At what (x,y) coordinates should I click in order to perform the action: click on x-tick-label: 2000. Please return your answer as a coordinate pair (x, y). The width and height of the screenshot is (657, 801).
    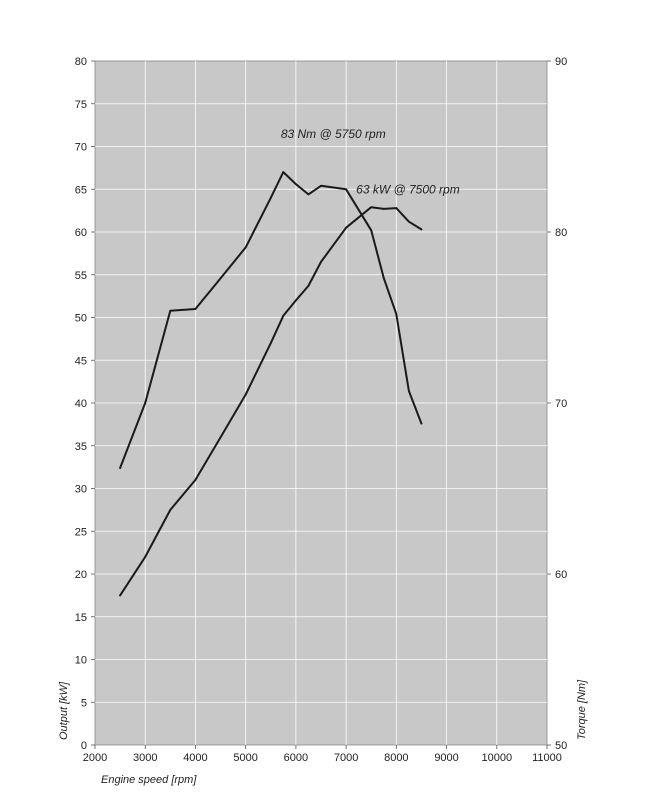
    Looking at the image, I should click on (95, 758).